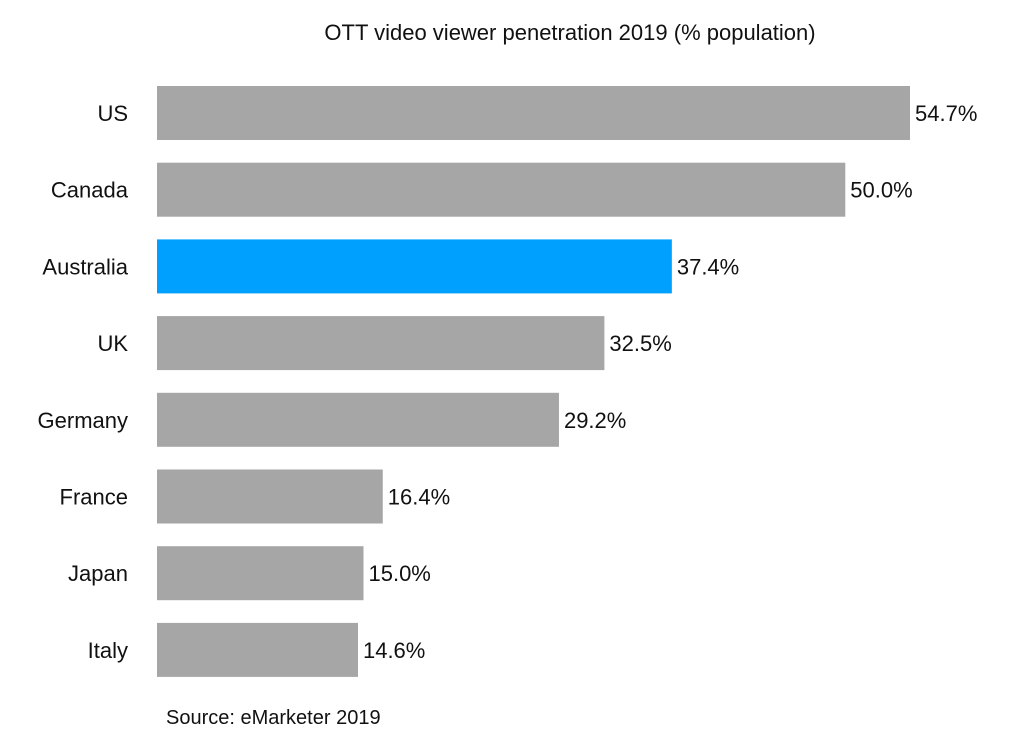 The width and height of the screenshot is (1024, 750). Describe the element at coordinates (640, 343) in the screenshot. I see `data-label: 32.5%` at that location.